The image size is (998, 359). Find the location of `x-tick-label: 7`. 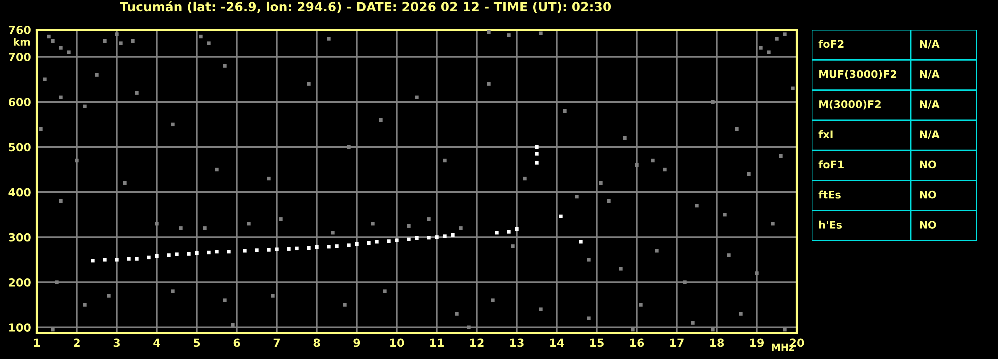

x-tick-label: 7 is located at coordinates (277, 342).